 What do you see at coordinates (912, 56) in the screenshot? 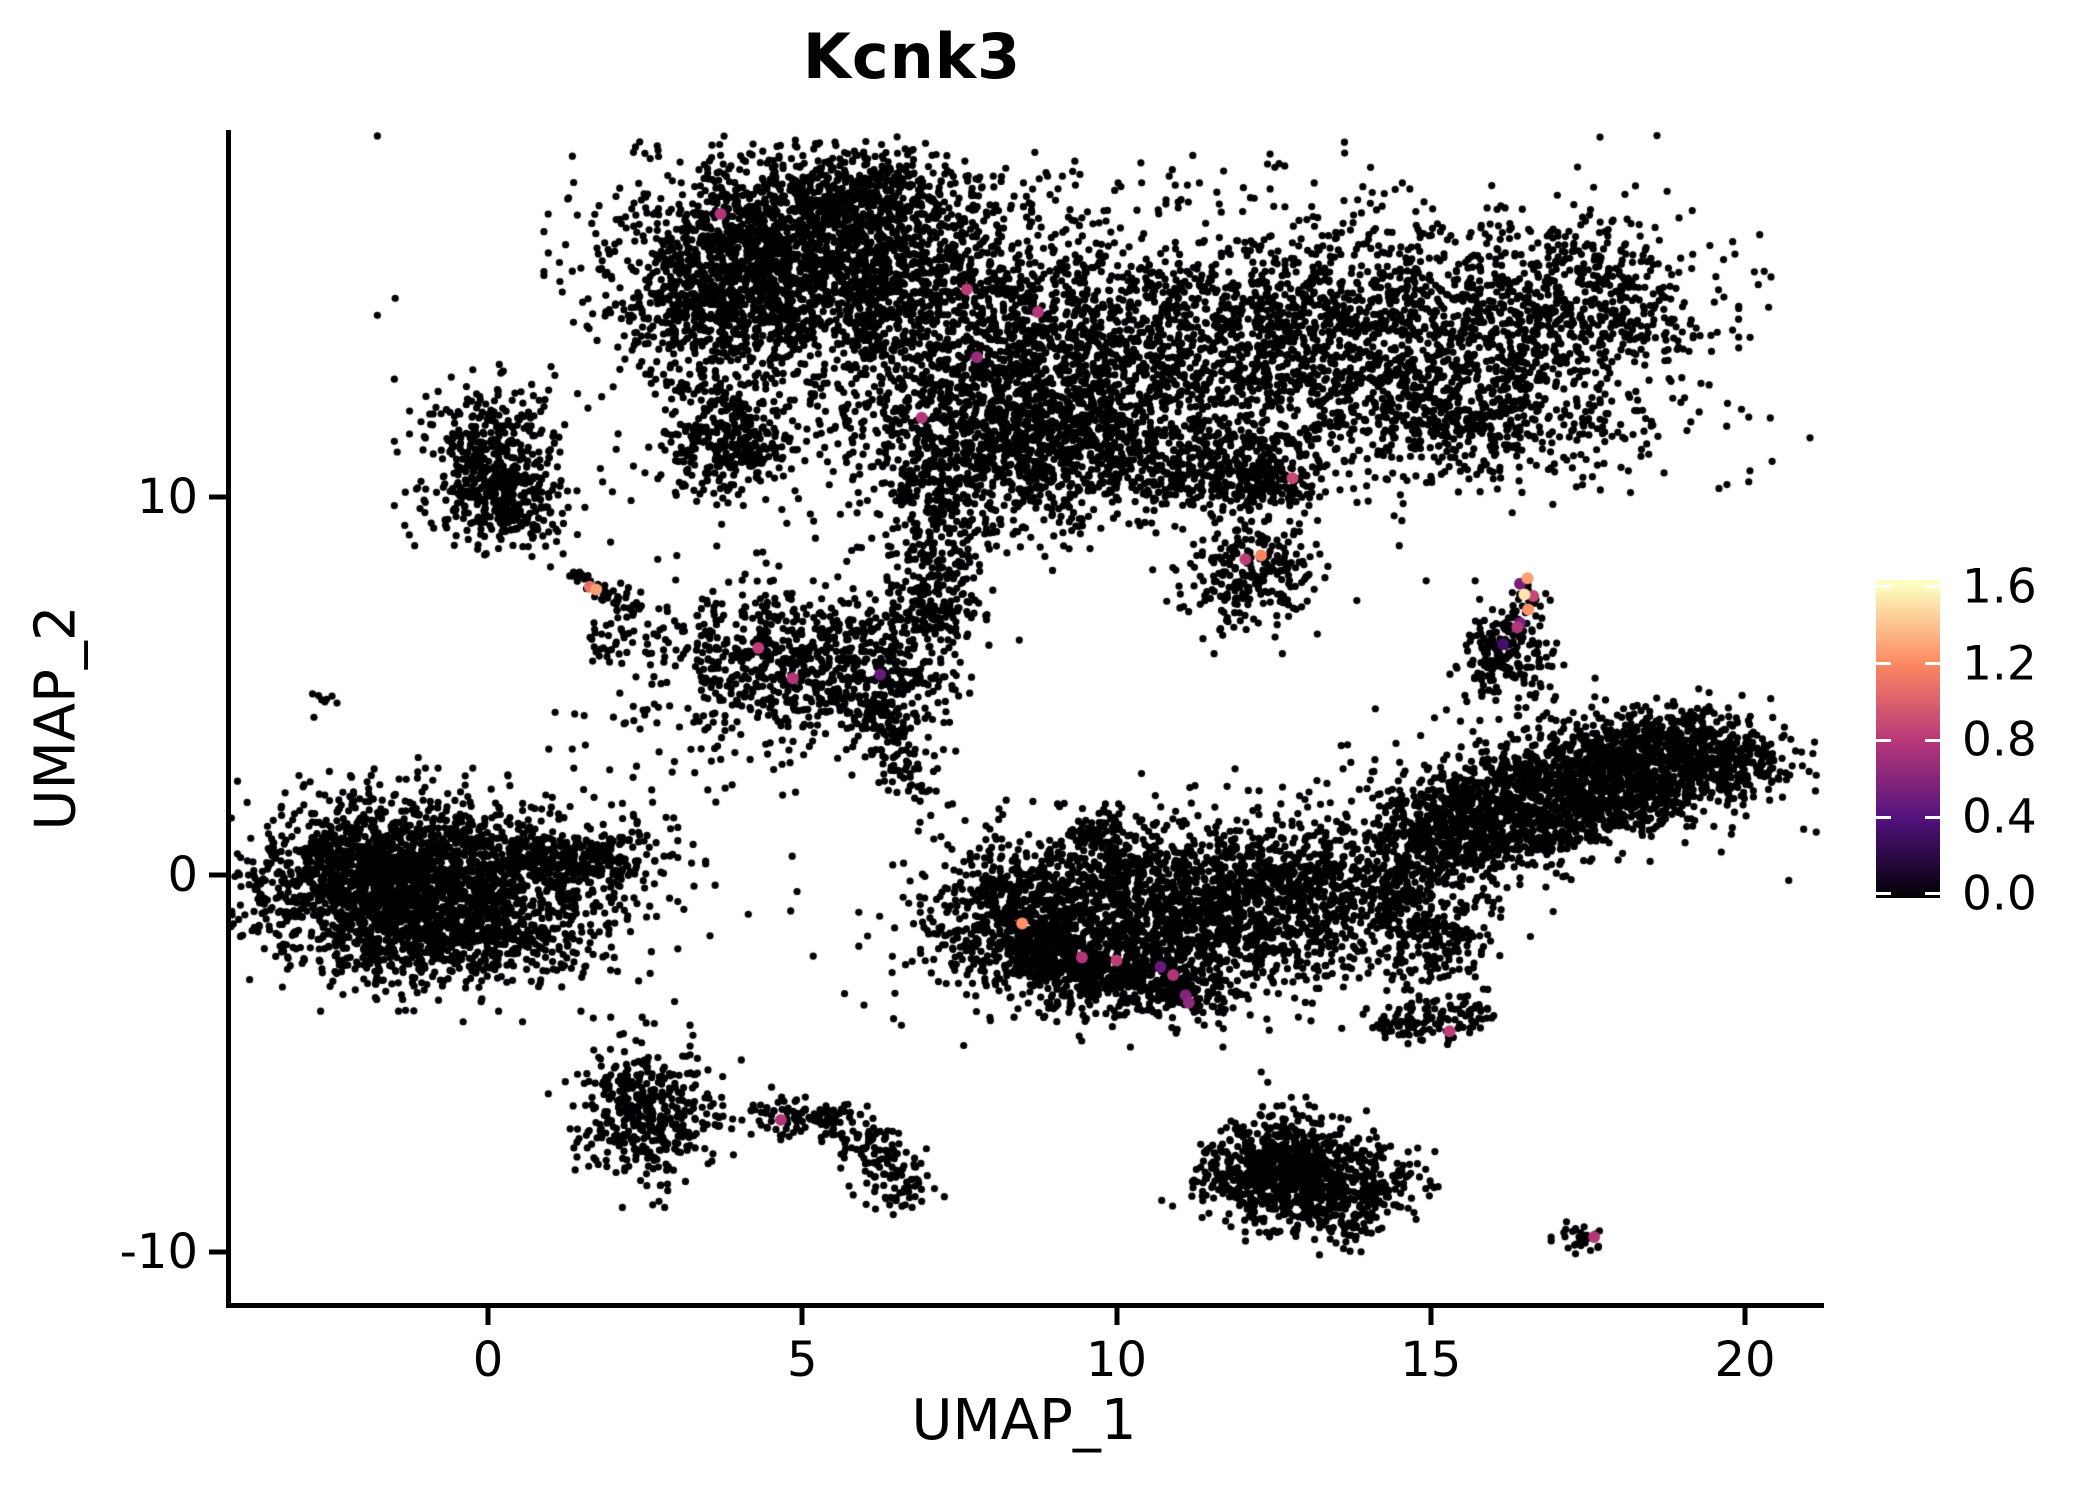
I see `plot-title: Kcnk3` at bounding box center [912, 56].